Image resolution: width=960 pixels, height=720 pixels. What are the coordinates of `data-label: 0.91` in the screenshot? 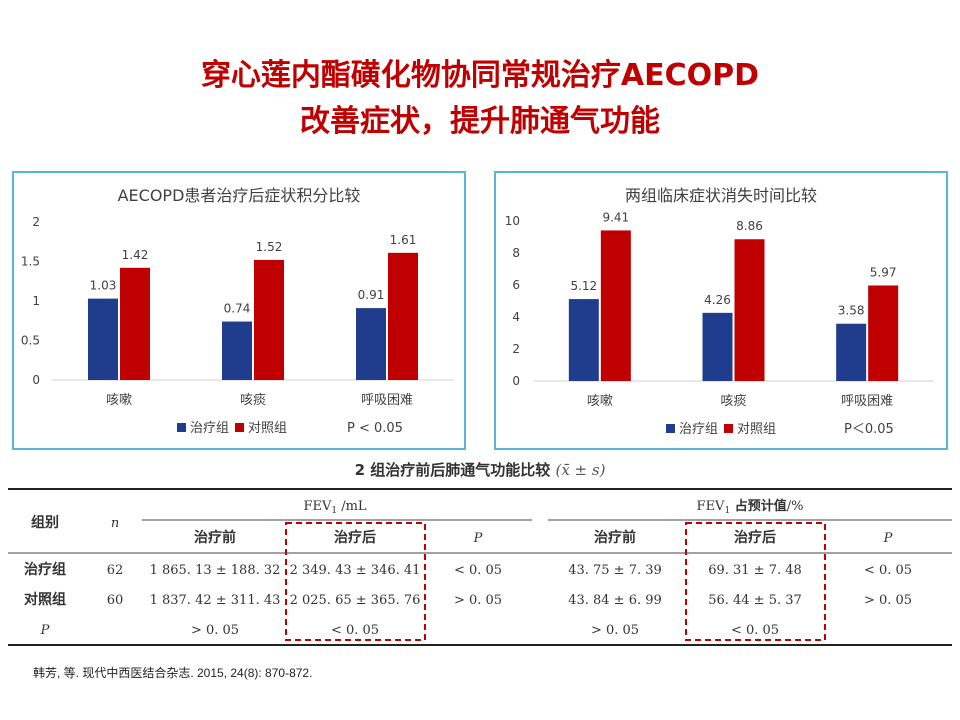 It's located at (371, 295).